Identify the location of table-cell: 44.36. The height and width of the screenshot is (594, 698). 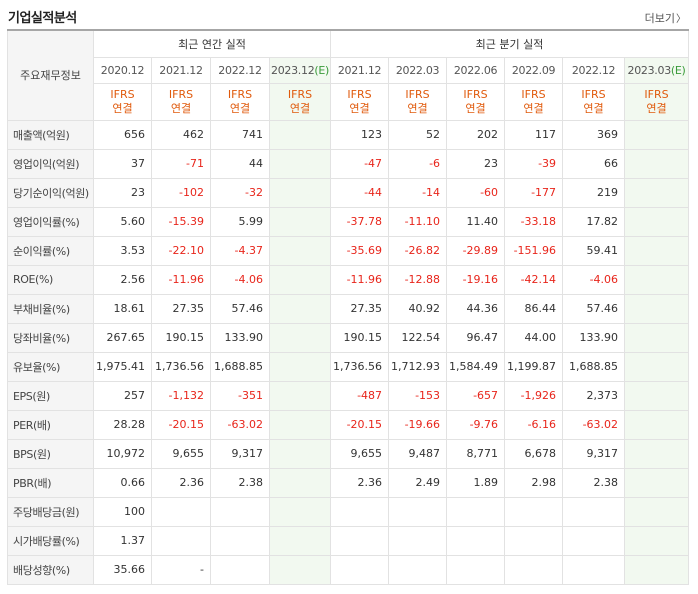
(476, 308).